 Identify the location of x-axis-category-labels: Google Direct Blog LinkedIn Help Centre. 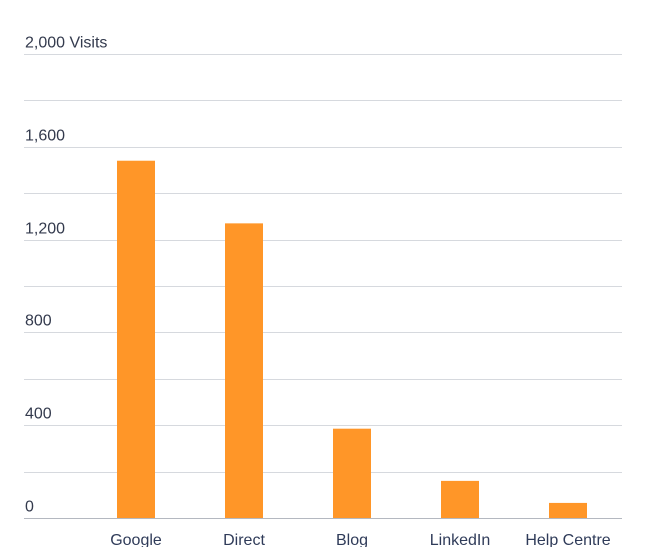
(360, 539).